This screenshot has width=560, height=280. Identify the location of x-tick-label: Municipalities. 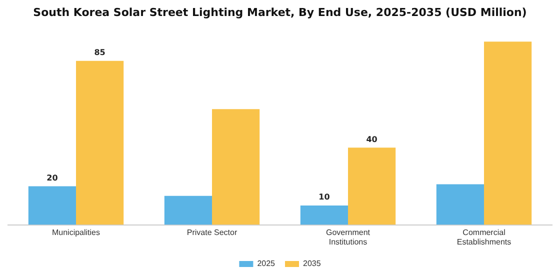
(76, 232).